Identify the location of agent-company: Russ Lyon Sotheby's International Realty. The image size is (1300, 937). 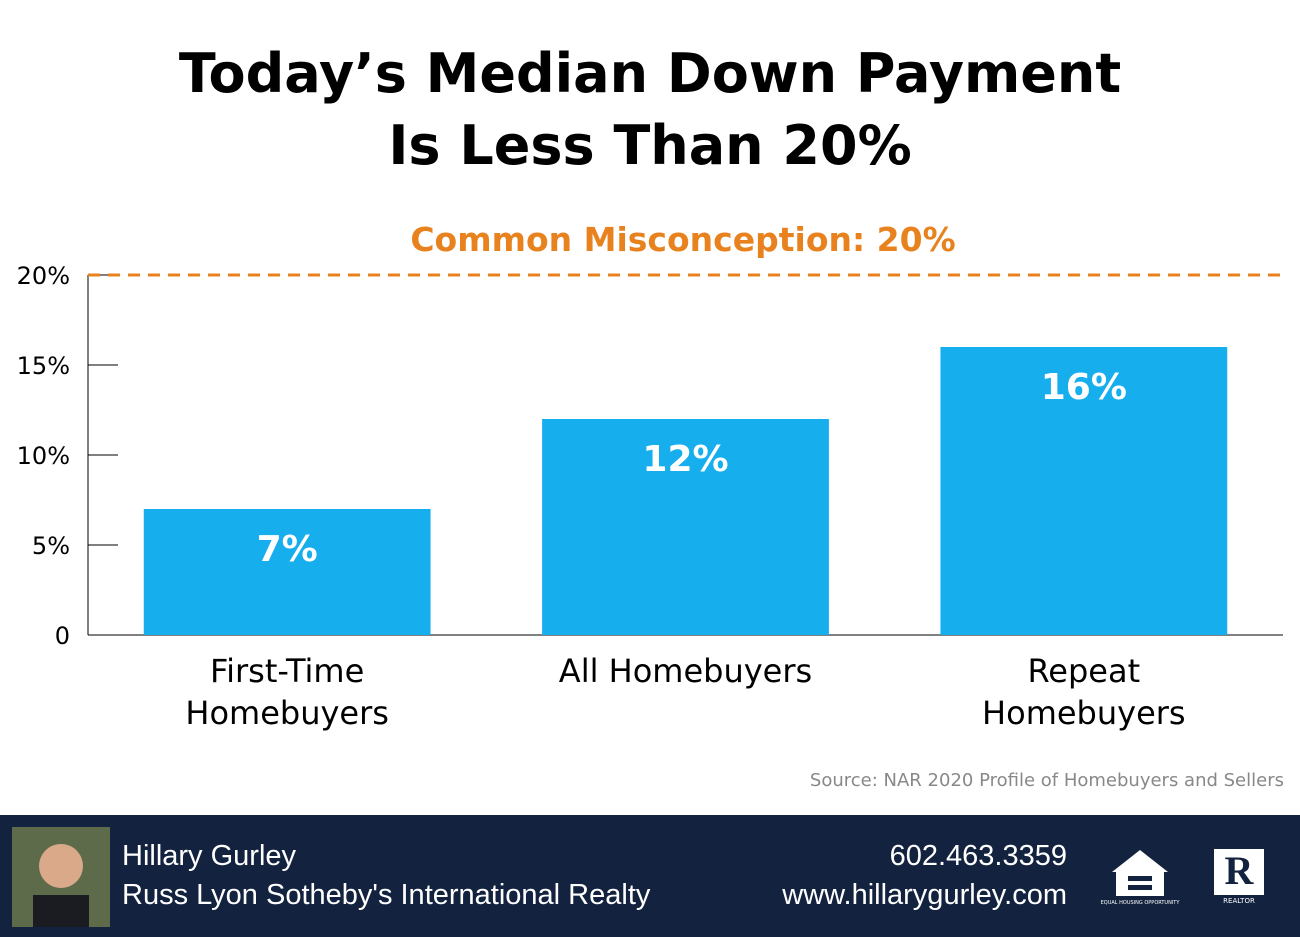
(386, 895).